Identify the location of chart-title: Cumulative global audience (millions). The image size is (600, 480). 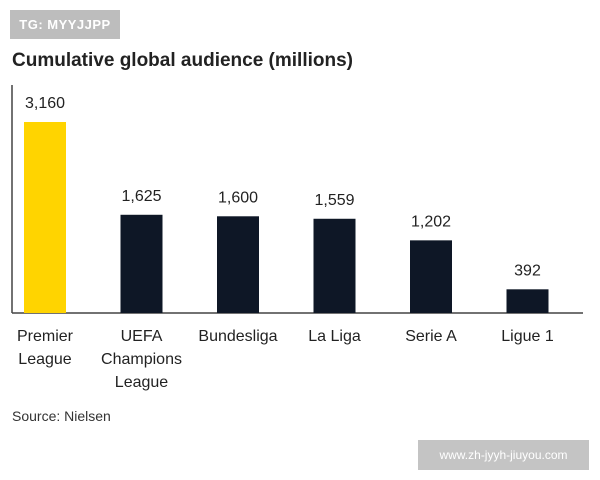
(182, 60).